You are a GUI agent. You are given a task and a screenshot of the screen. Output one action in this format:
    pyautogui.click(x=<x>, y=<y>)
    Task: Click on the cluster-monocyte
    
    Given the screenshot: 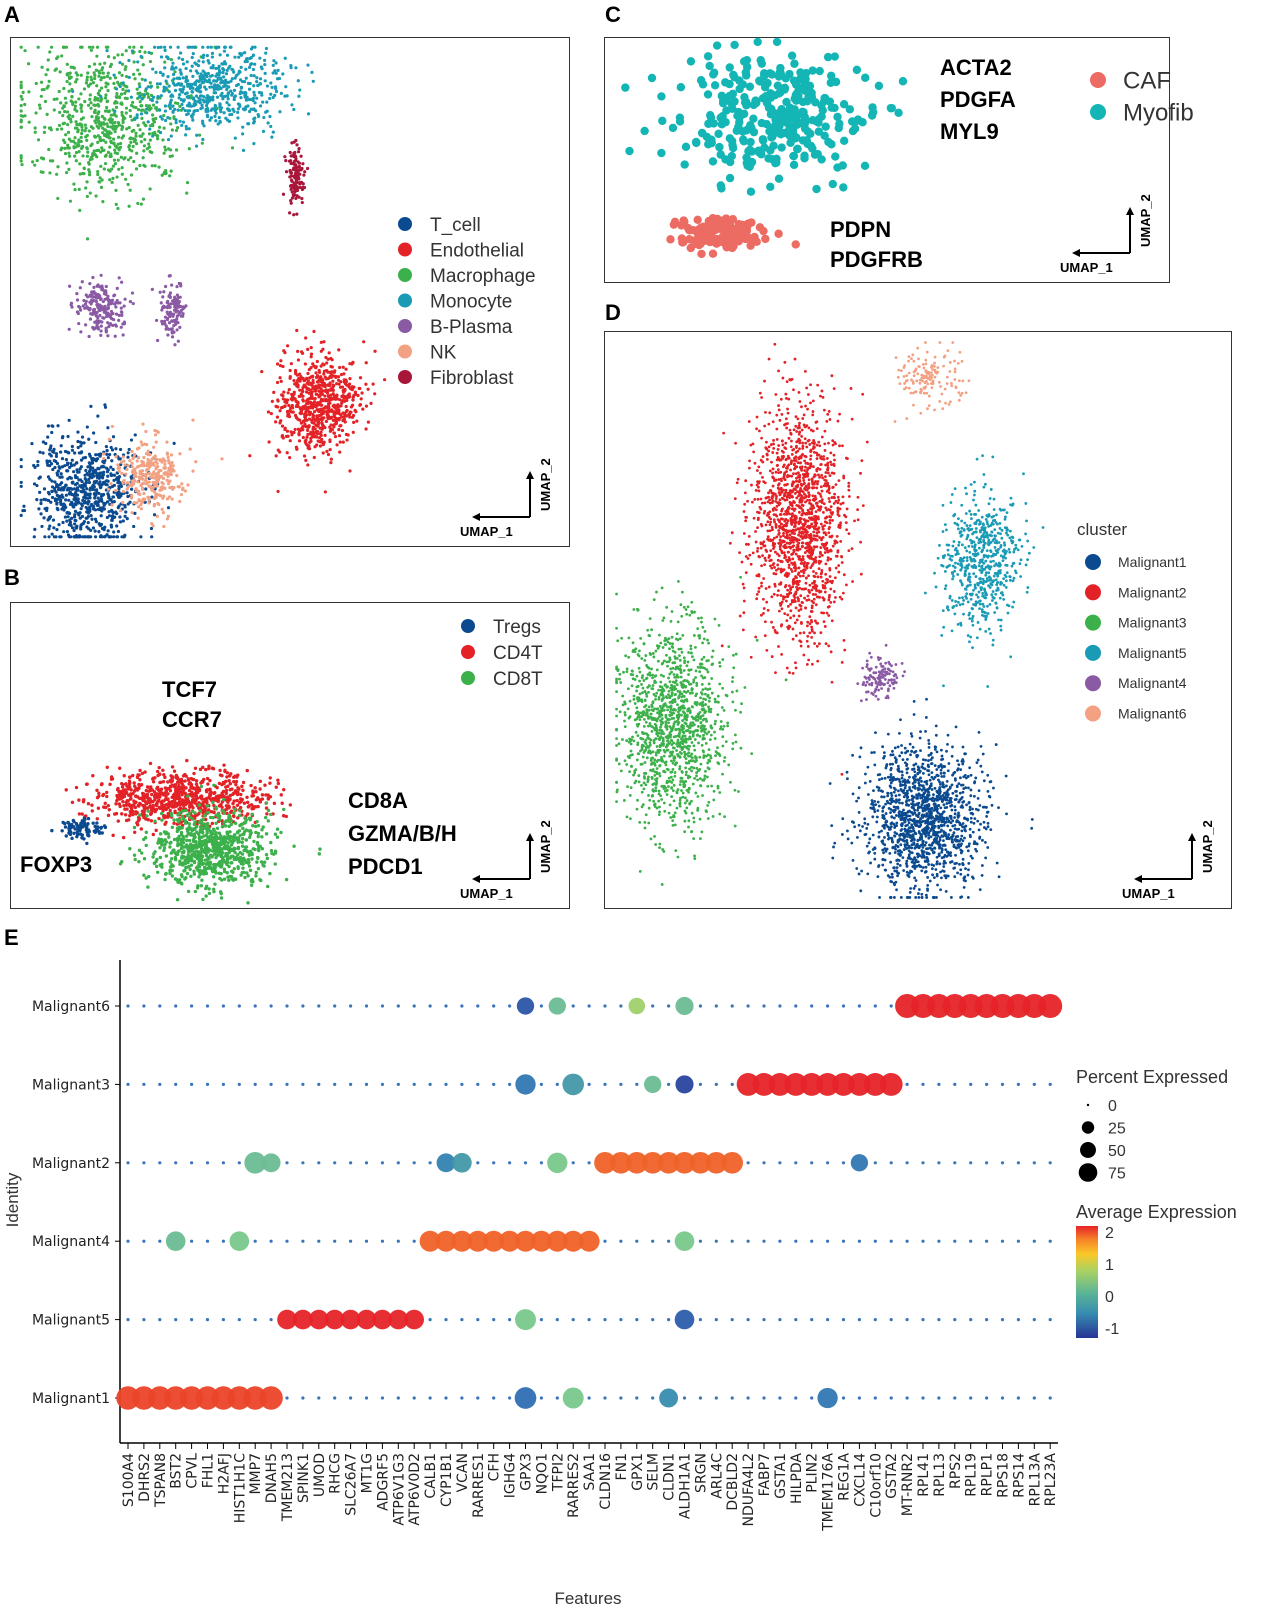 What is the action you would take?
    pyautogui.click(x=193, y=98)
    